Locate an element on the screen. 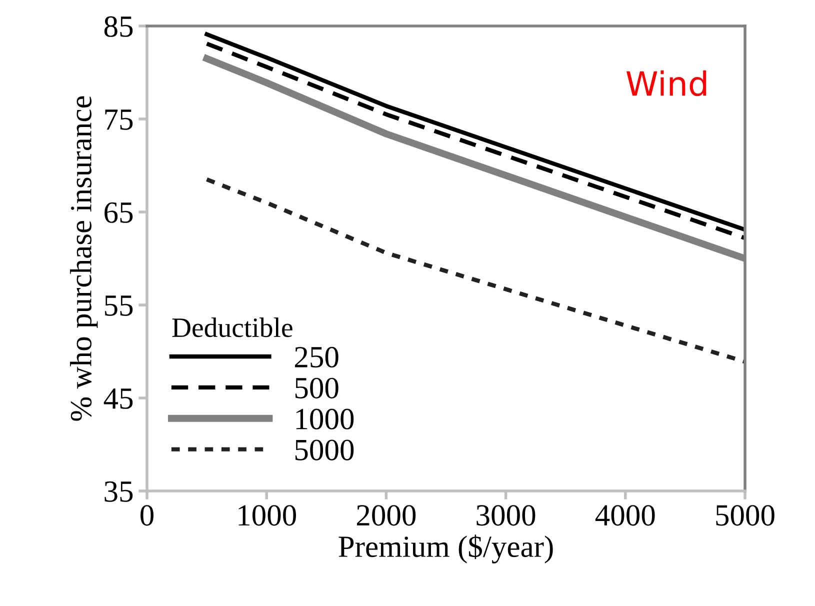 The height and width of the screenshot is (606, 815). x-tick-label: 2000 is located at coordinates (386, 515).